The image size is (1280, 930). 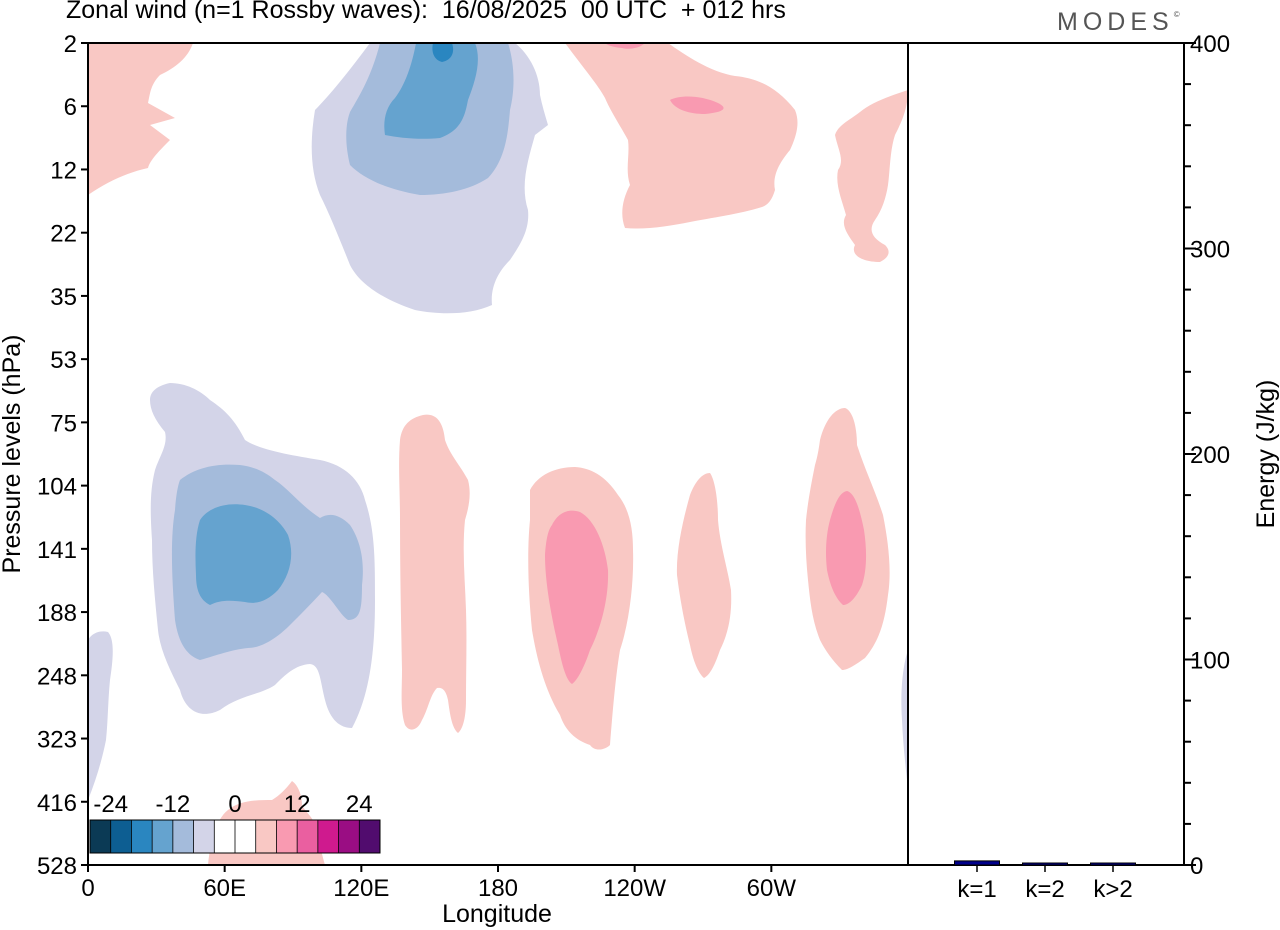 What do you see at coordinates (977, 863) in the screenshot?
I see `bar-k=1` at bounding box center [977, 863].